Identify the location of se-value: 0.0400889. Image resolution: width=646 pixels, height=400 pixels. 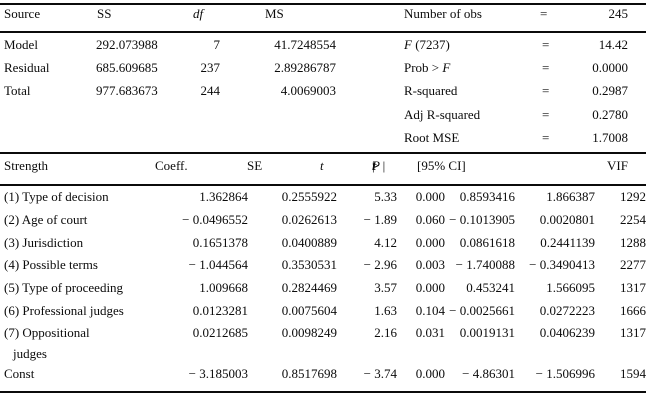
(309, 242).